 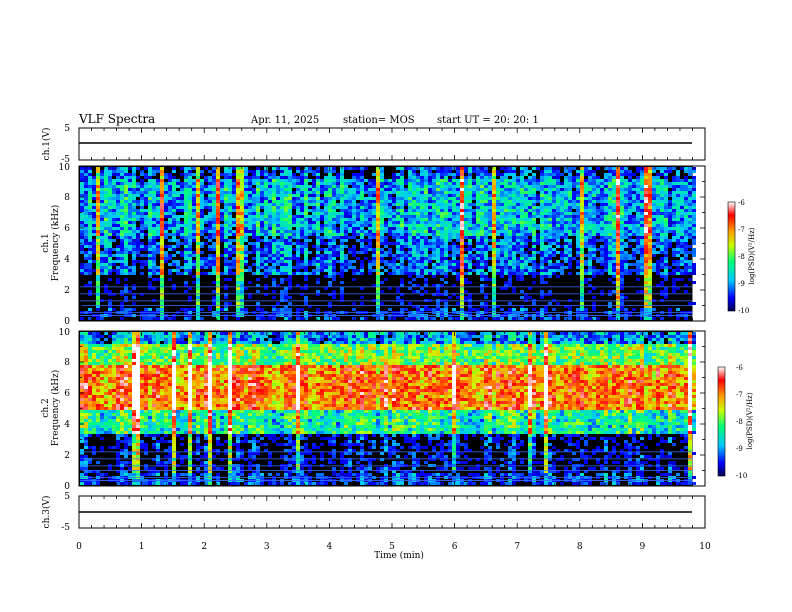 I want to click on ch2-colorbar-scale, so click(x=721, y=421).